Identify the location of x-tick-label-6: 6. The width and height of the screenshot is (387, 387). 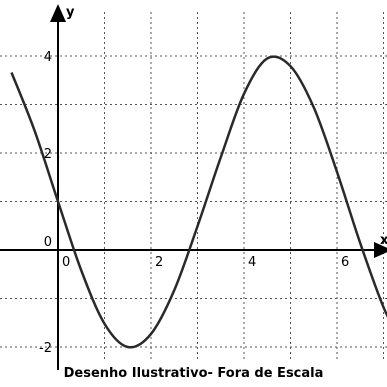
(345, 262).